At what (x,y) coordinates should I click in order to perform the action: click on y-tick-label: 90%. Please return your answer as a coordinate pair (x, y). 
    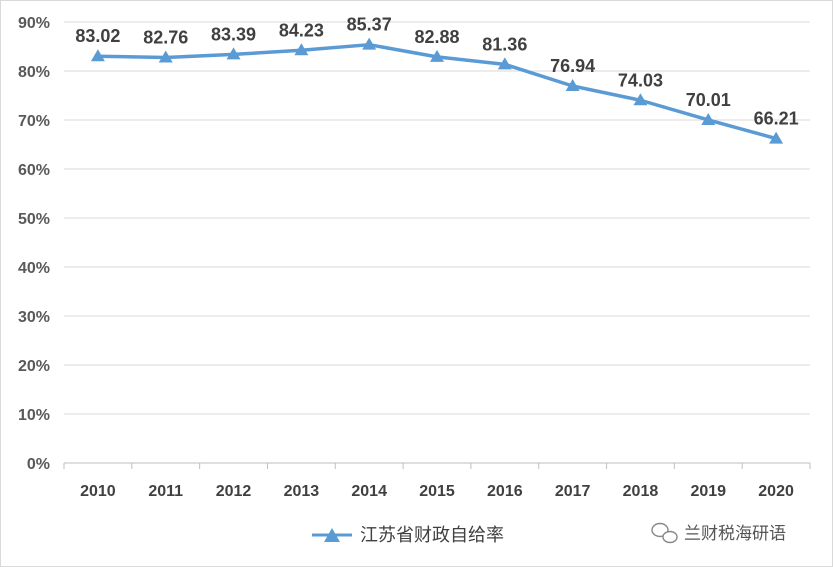
    Looking at the image, I should click on (34, 23).